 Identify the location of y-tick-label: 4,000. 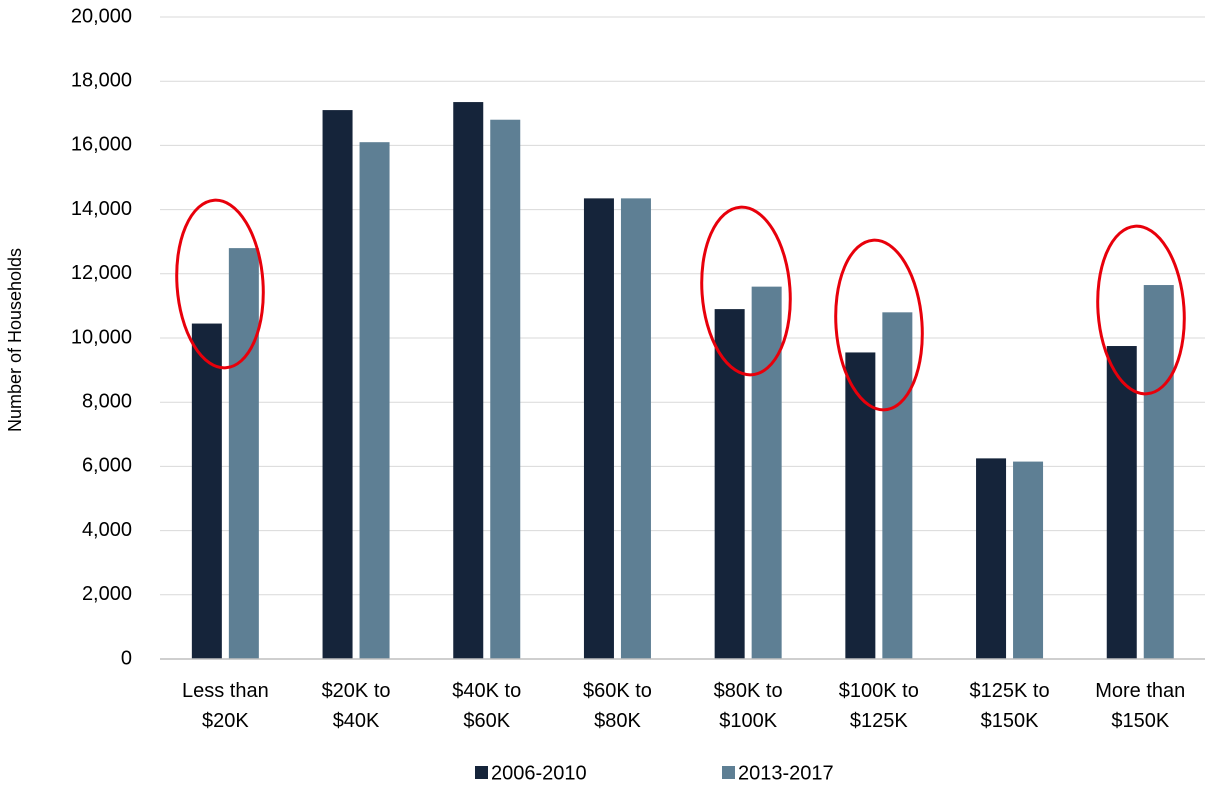
(107, 530).